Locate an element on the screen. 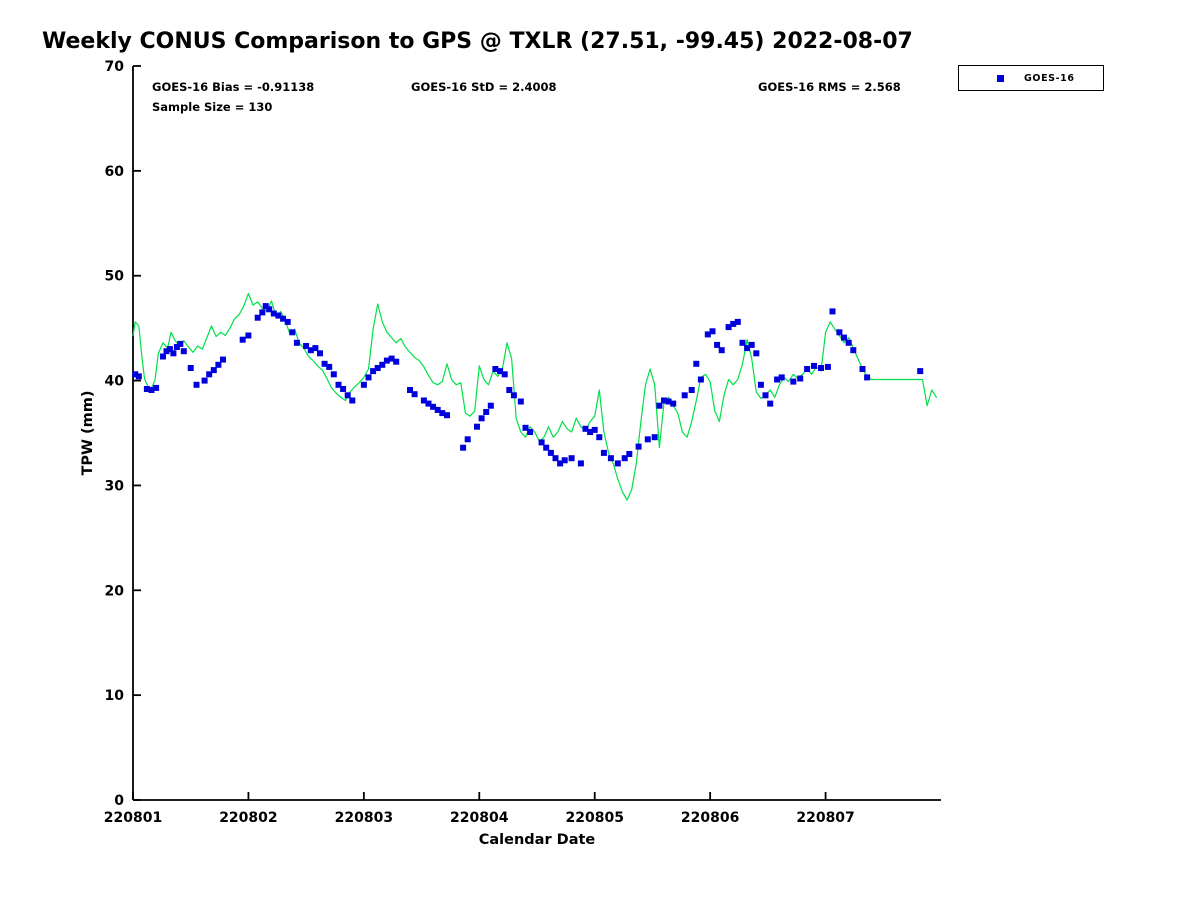 Image resolution: width=1200 pixels, height=900 pixels. y-tick-label: 60 is located at coordinates (115, 172).